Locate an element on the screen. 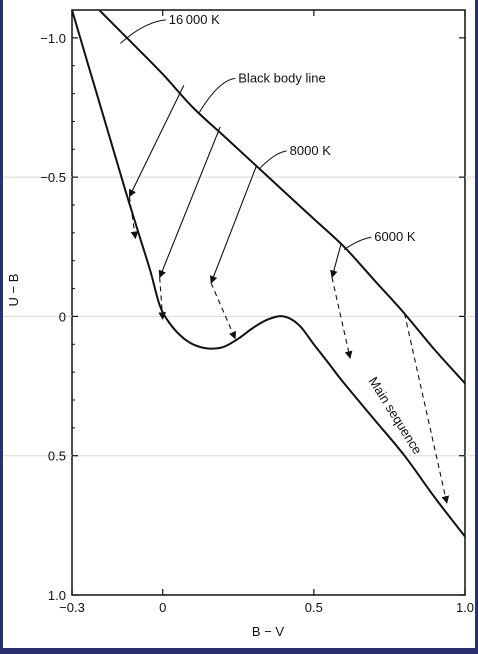  y-tick-label-4: 1.0 is located at coordinates (57, 595).